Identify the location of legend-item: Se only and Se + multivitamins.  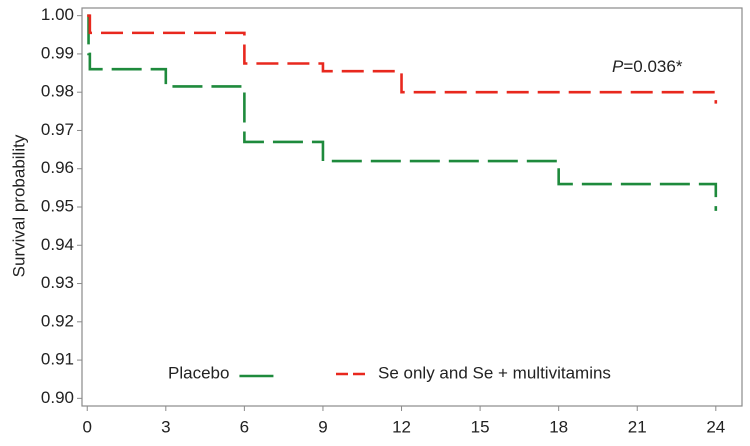
(473, 372).